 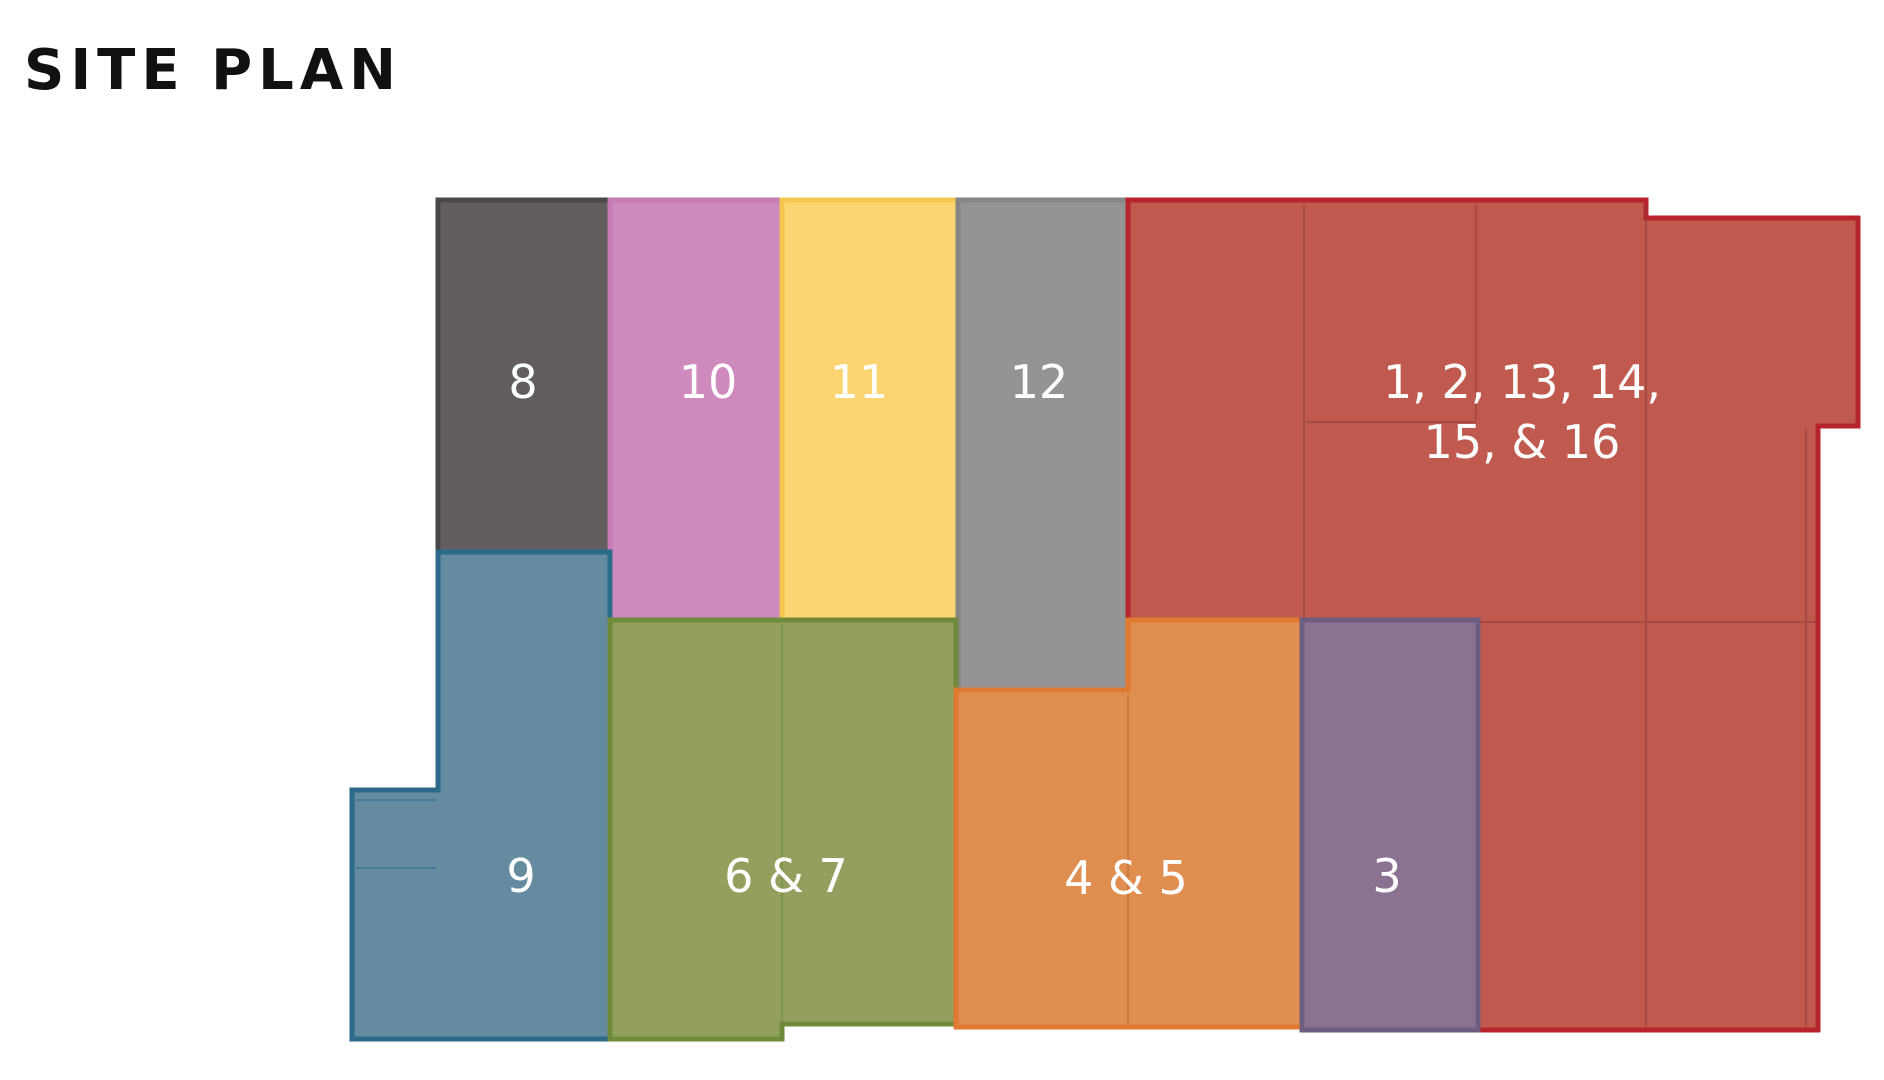 What do you see at coordinates (1126, 878) in the screenshot?
I see `unit-label-4-5: 4 & 5` at bounding box center [1126, 878].